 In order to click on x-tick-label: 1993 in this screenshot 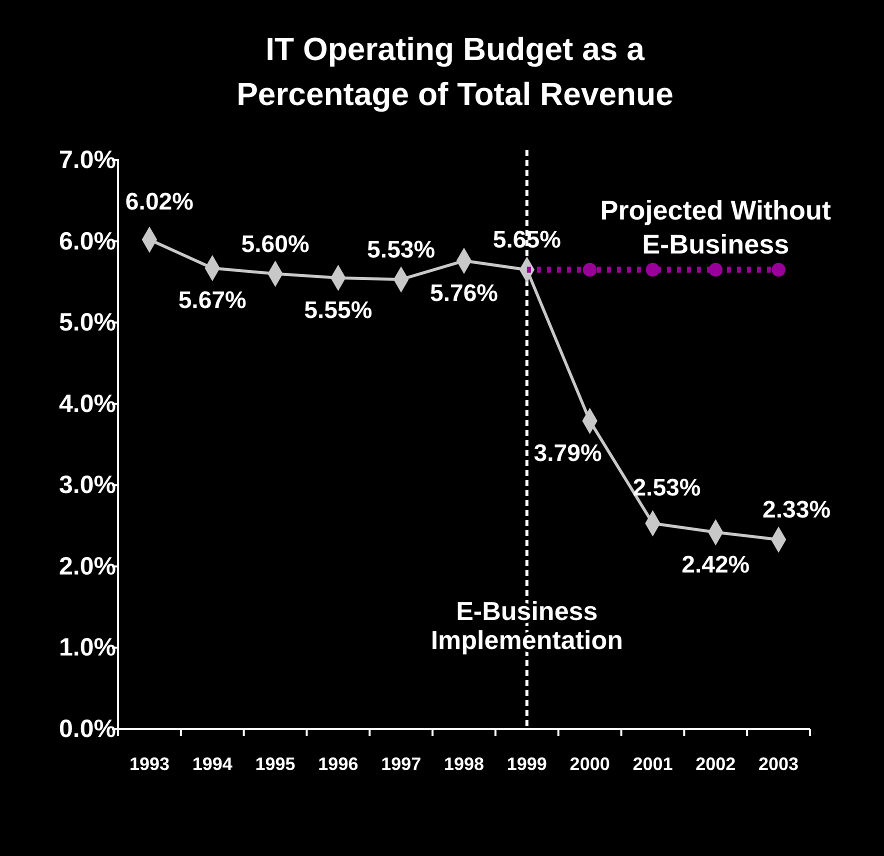, I will do `click(149, 764)`.